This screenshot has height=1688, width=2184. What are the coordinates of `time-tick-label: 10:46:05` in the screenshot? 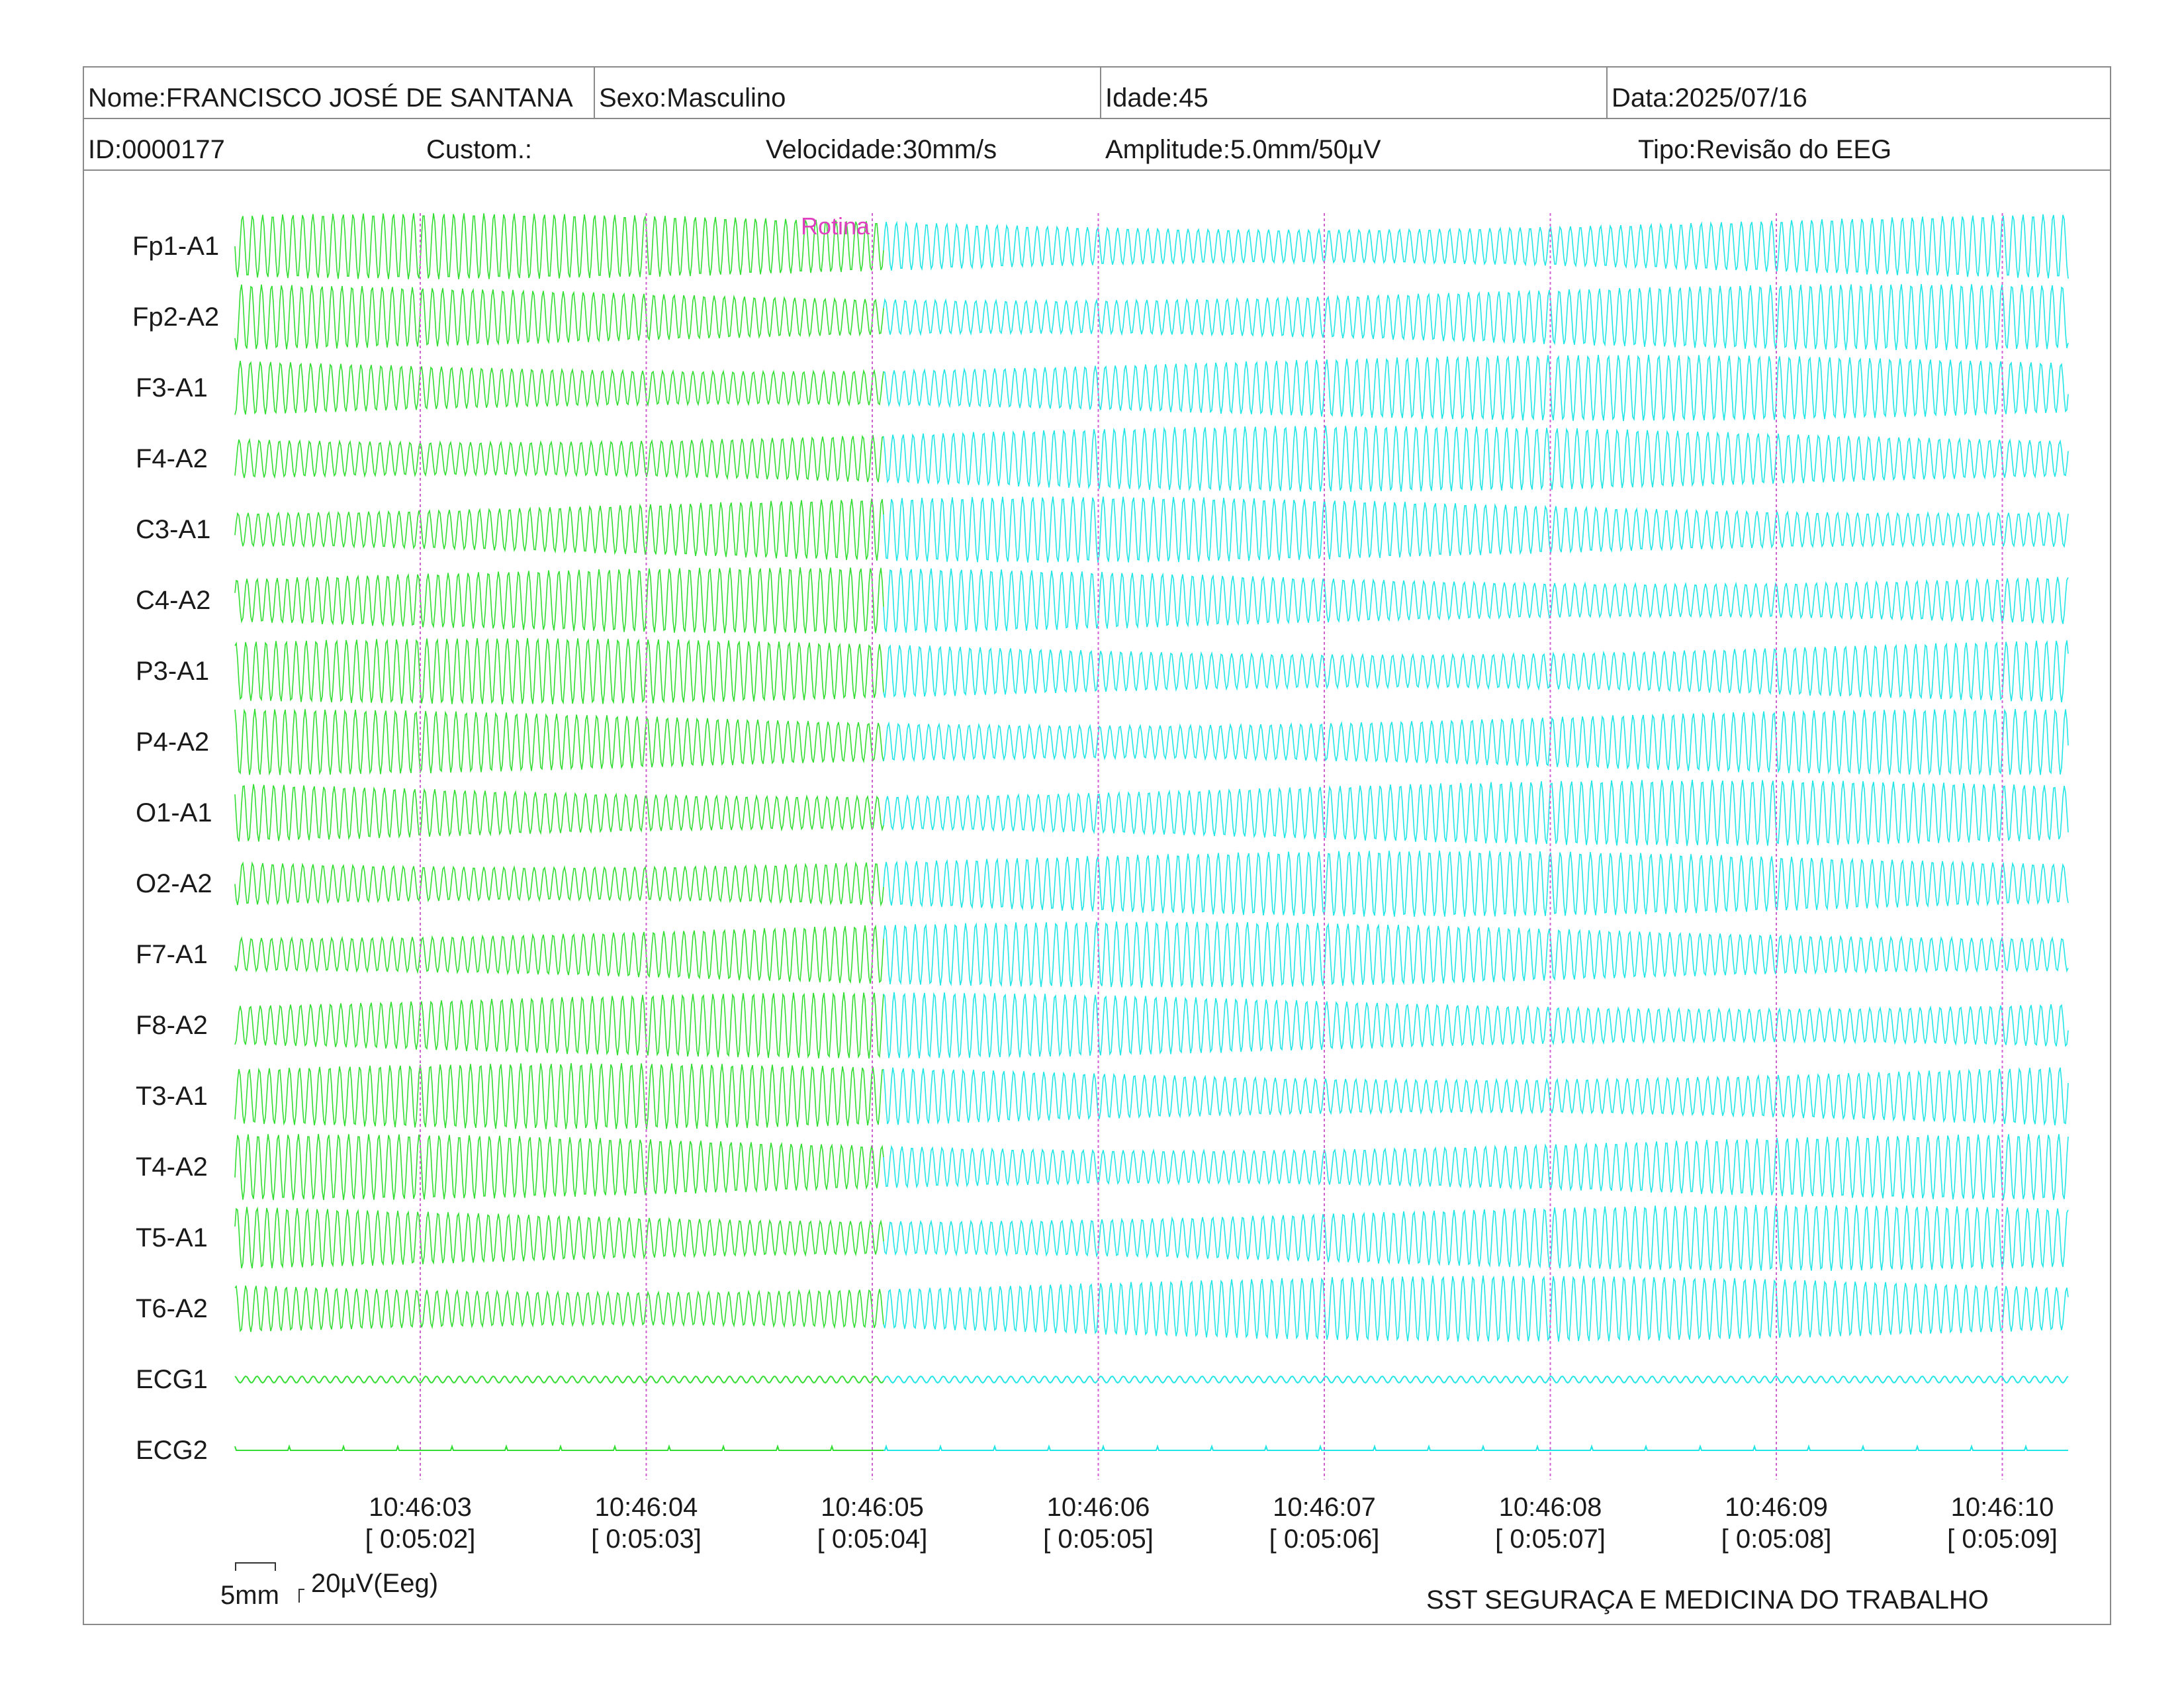 It's located at (872, 1507).